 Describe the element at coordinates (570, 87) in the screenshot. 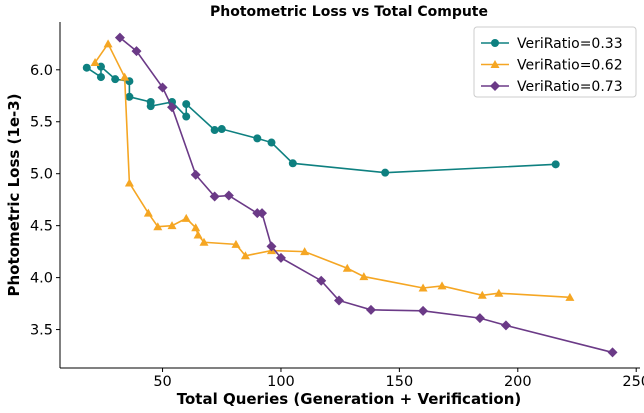

I see `legend-label: VeriRatio=0.73` at that location.